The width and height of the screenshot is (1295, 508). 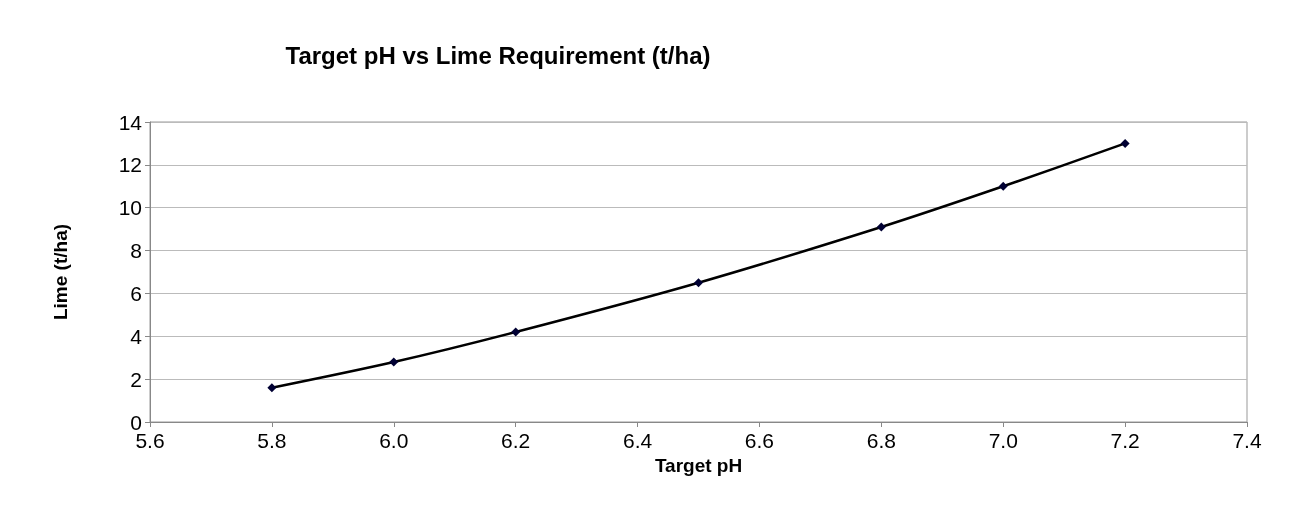 I want to click on y-axis-title: Lime (t/ha), so click(x=60, y=272).